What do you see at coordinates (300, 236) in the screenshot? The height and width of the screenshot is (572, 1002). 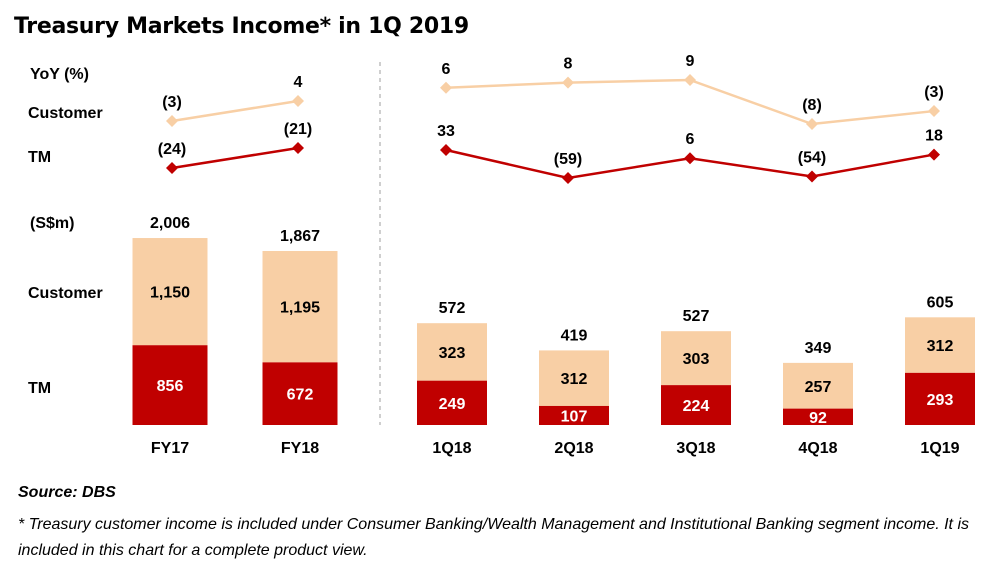 I see `bar-total-label: 1,867` at bounding box center [300, 236].